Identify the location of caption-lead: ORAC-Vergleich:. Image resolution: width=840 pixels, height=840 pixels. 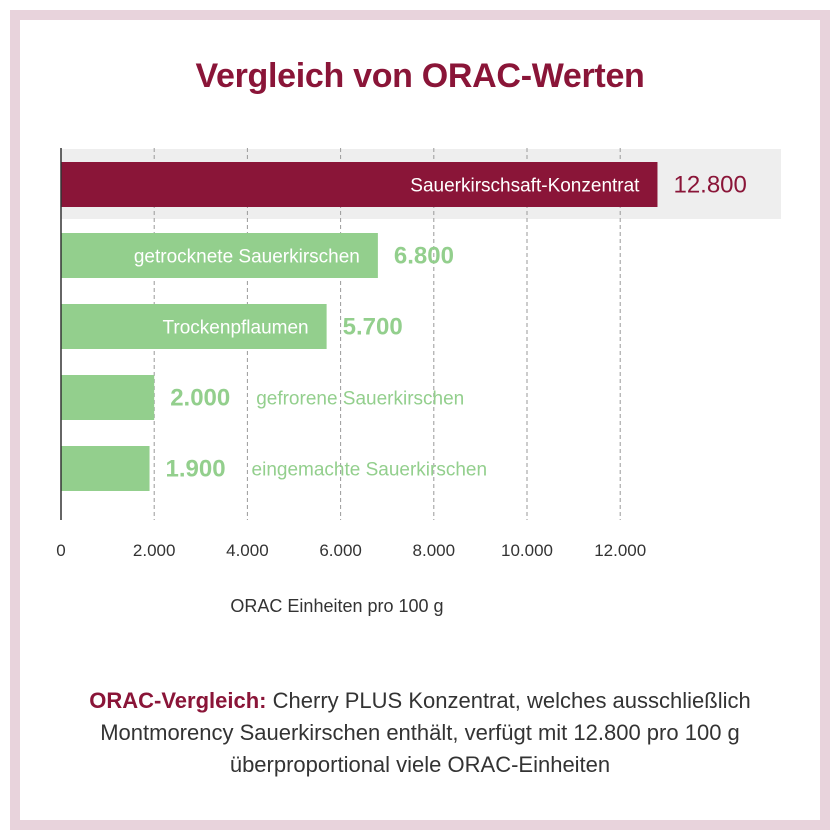
(178, 700).